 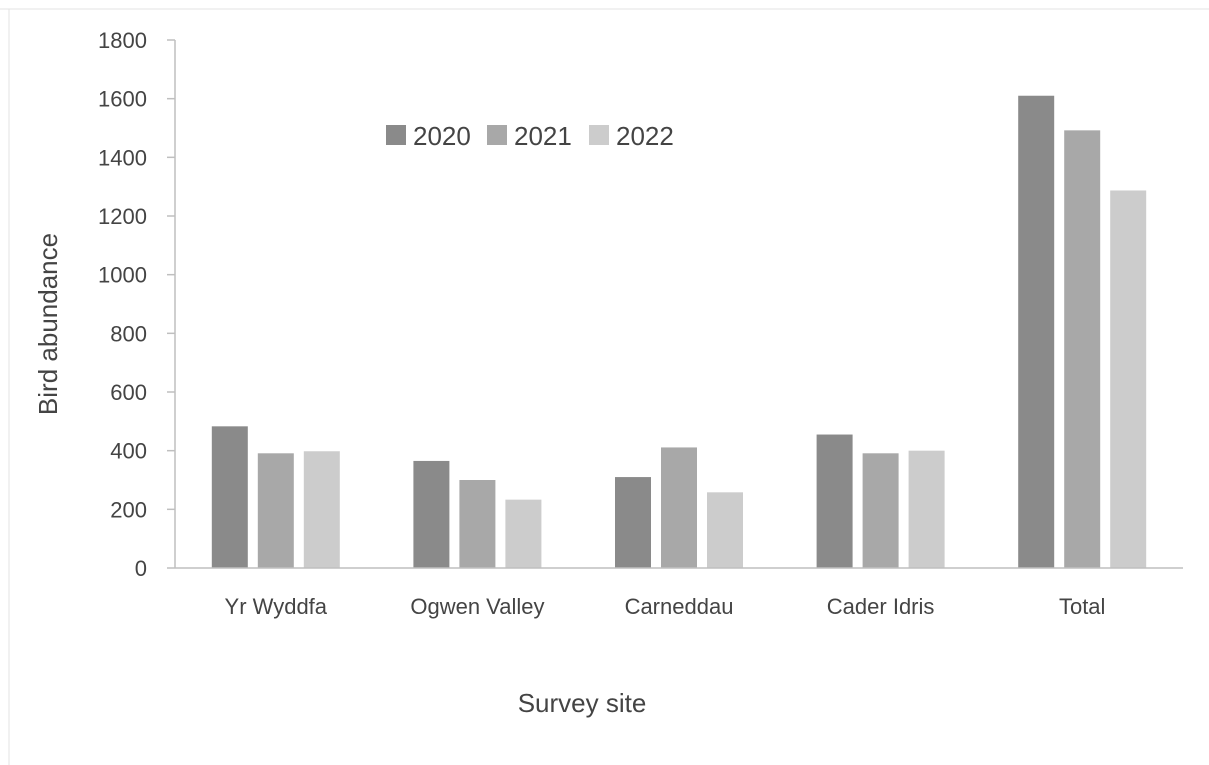 What do you see at coordinates (543, 136) in the screenshot?
I see `legend-label-2021: 2021` at bounding box center [543, 136].